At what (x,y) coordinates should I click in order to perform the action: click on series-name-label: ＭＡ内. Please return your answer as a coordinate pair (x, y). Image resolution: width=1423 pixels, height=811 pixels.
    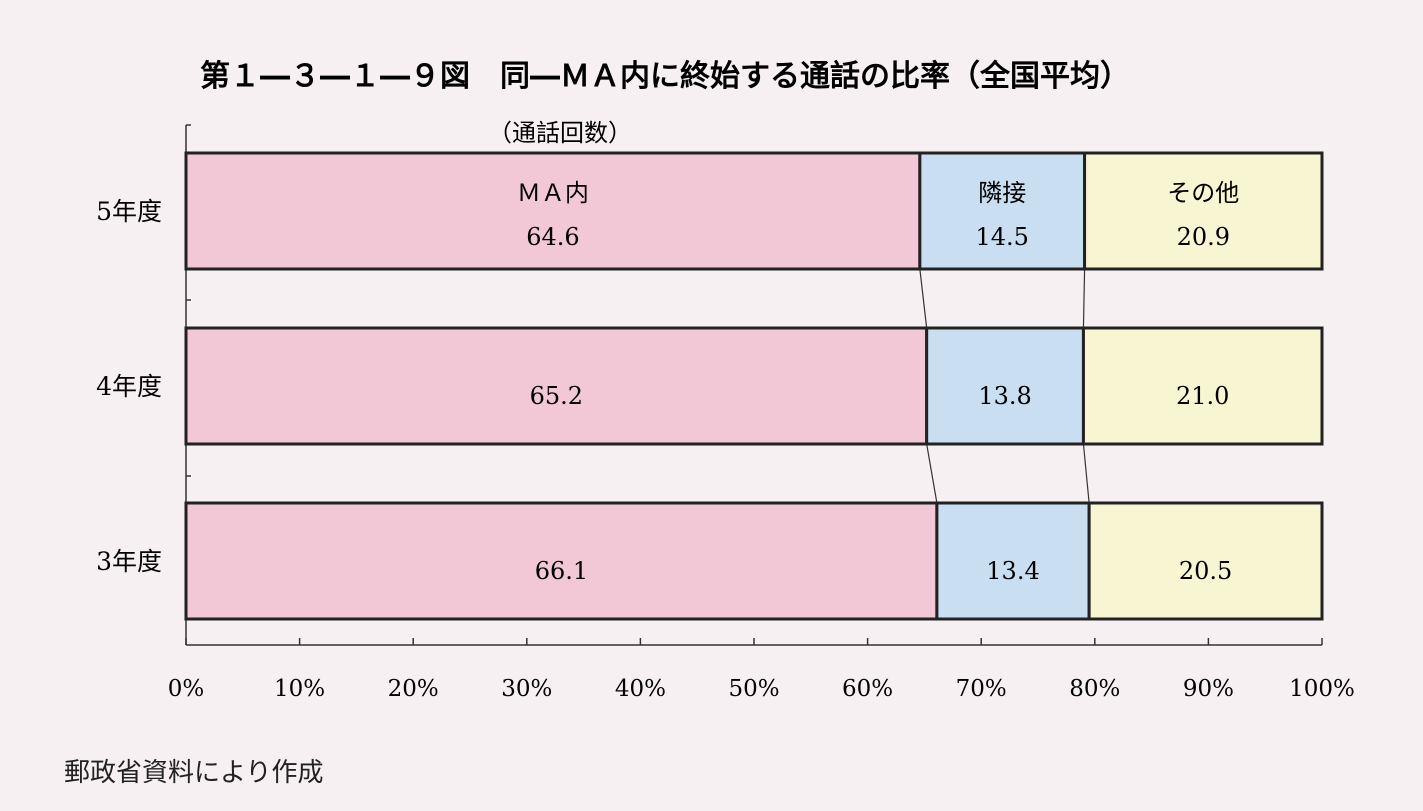
    Looking at the image, I should click on (553, 193).